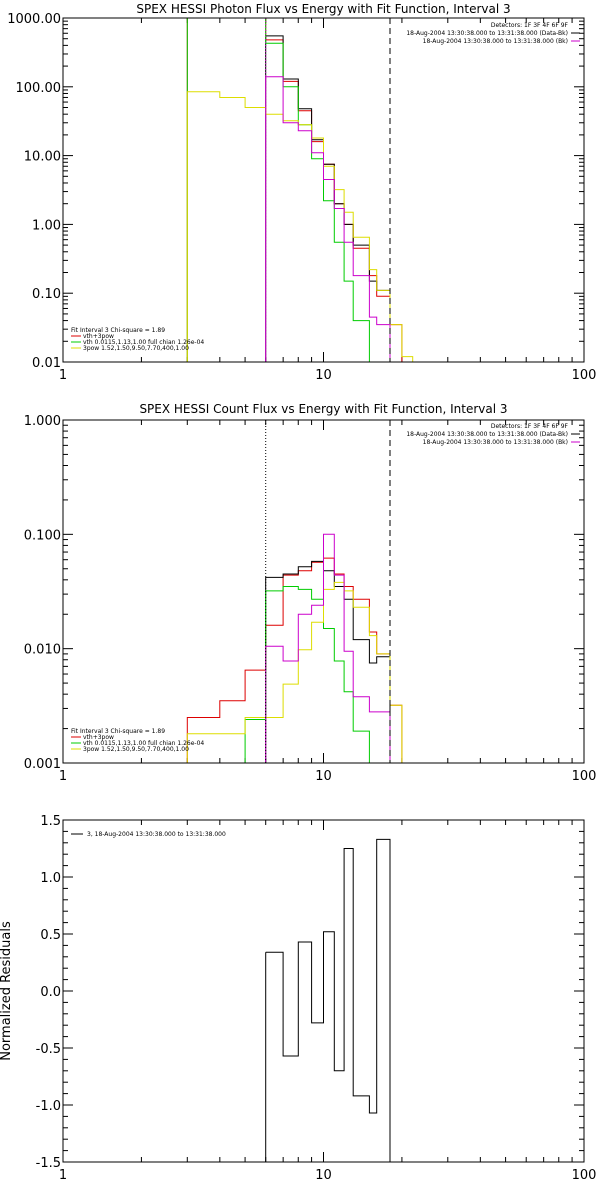  Describe the element at coordinates (7, 991) in the screenshot. I see `y-axis-label: Normalized Residuals` at that location.